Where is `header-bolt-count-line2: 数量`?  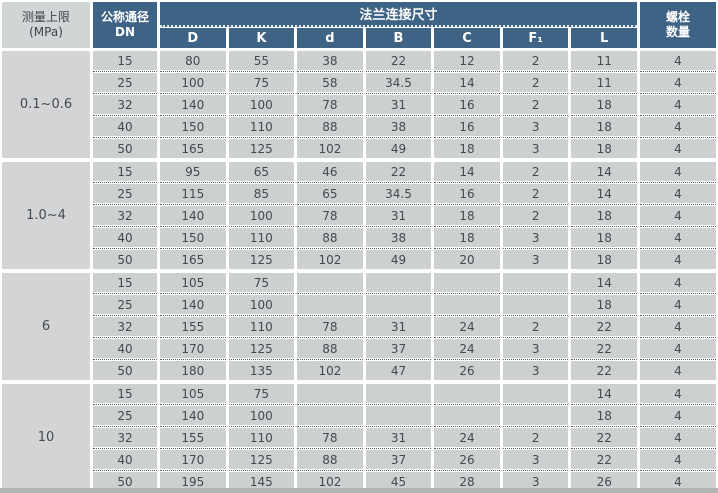 header-bolt-count-line2: 数量 is located at coordinates (677, 32).